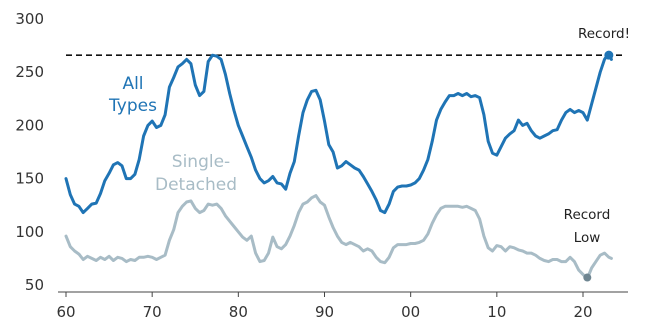  I want to click on y-tick-label: 300, so click(29, 19).